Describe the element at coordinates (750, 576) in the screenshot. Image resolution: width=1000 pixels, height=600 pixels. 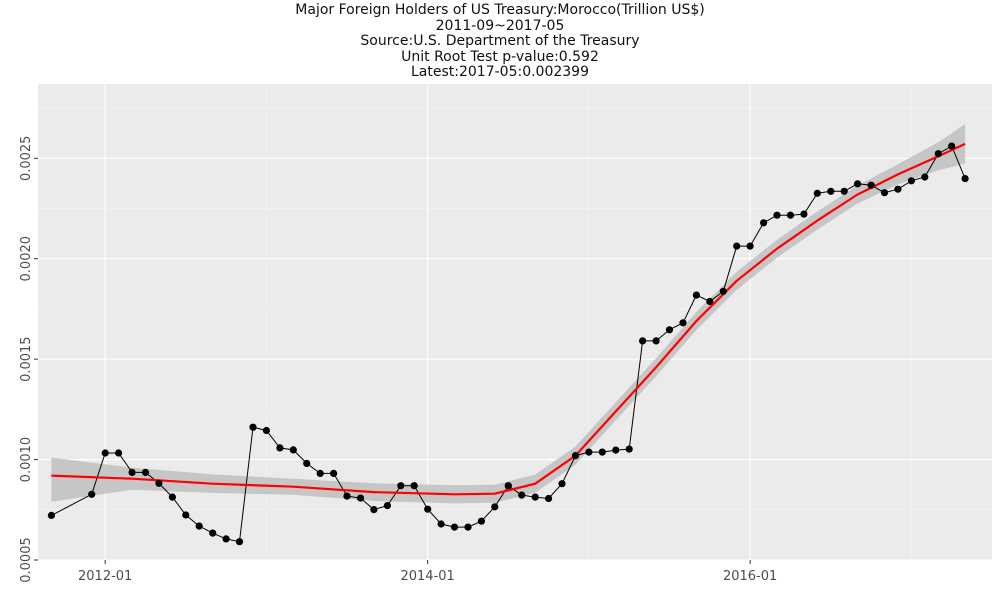
I see `x-tick-label: 2016-01` at that location.